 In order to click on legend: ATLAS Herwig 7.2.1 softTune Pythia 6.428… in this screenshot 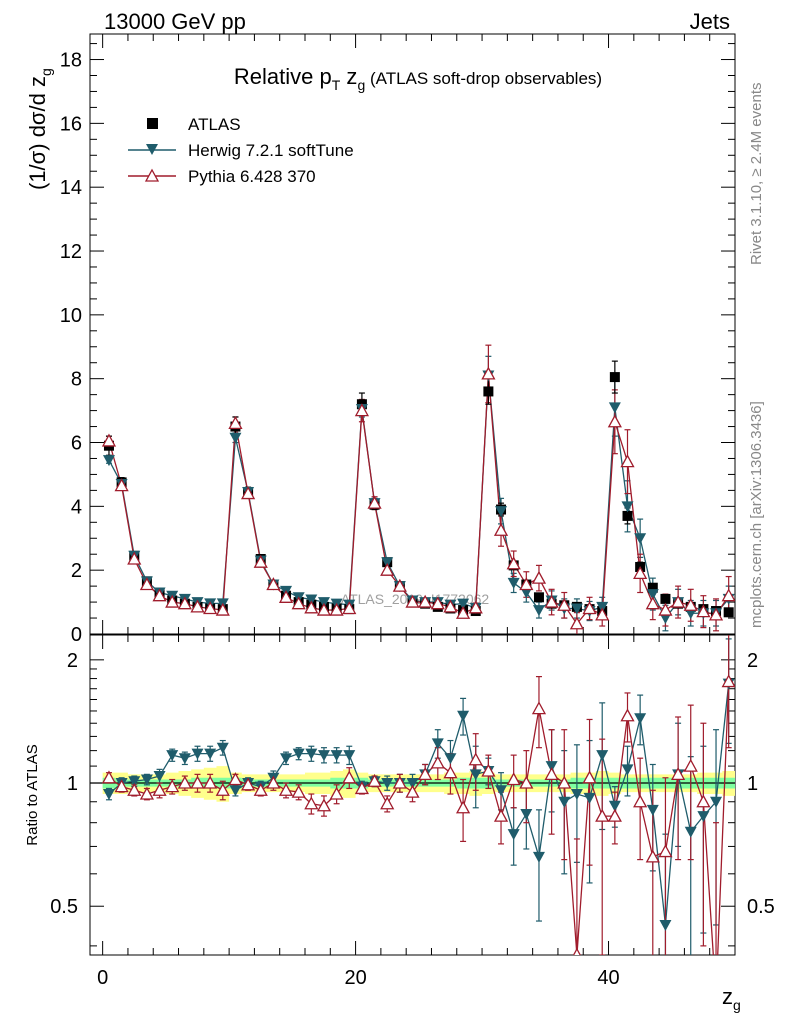, I will do `click(241, 150)`.